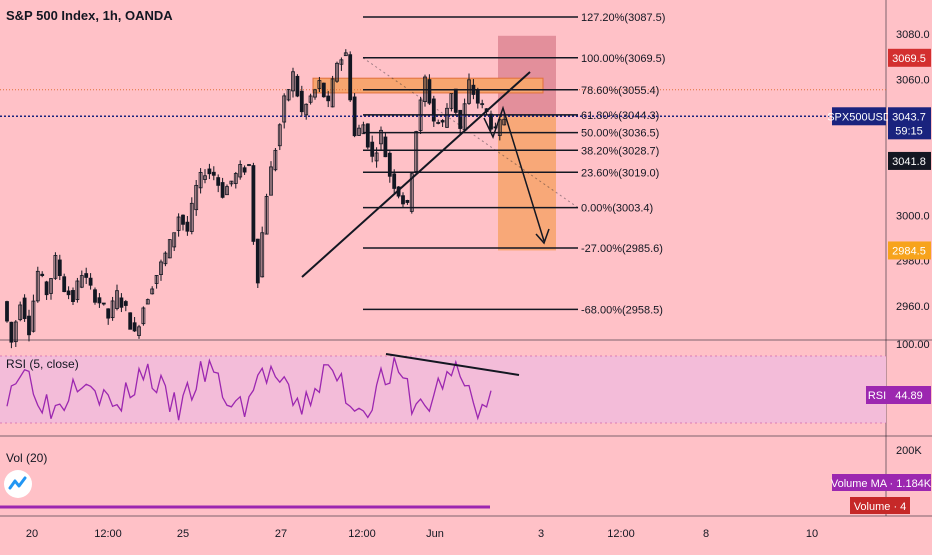 The width and height of the screenshot is (932, 555). What do you see at coordinates (909, 451) in the screenshot?
I see `volume-axis-label: 200K` at bounding box center [909, 451].